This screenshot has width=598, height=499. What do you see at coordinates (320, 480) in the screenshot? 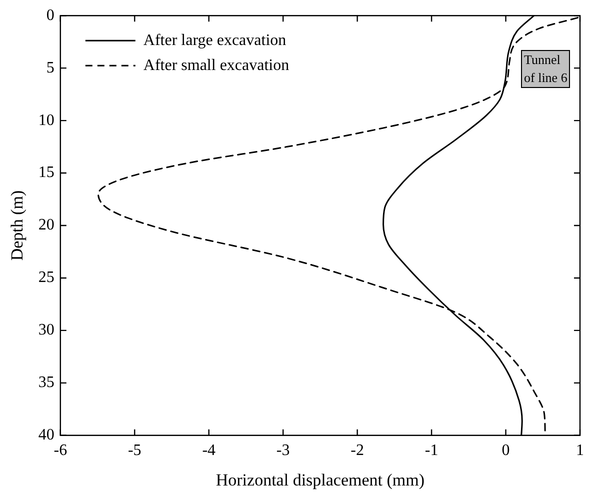
I see `x-axis-title: Horizontal displacement (mm)` at bounding box center [320, 480].